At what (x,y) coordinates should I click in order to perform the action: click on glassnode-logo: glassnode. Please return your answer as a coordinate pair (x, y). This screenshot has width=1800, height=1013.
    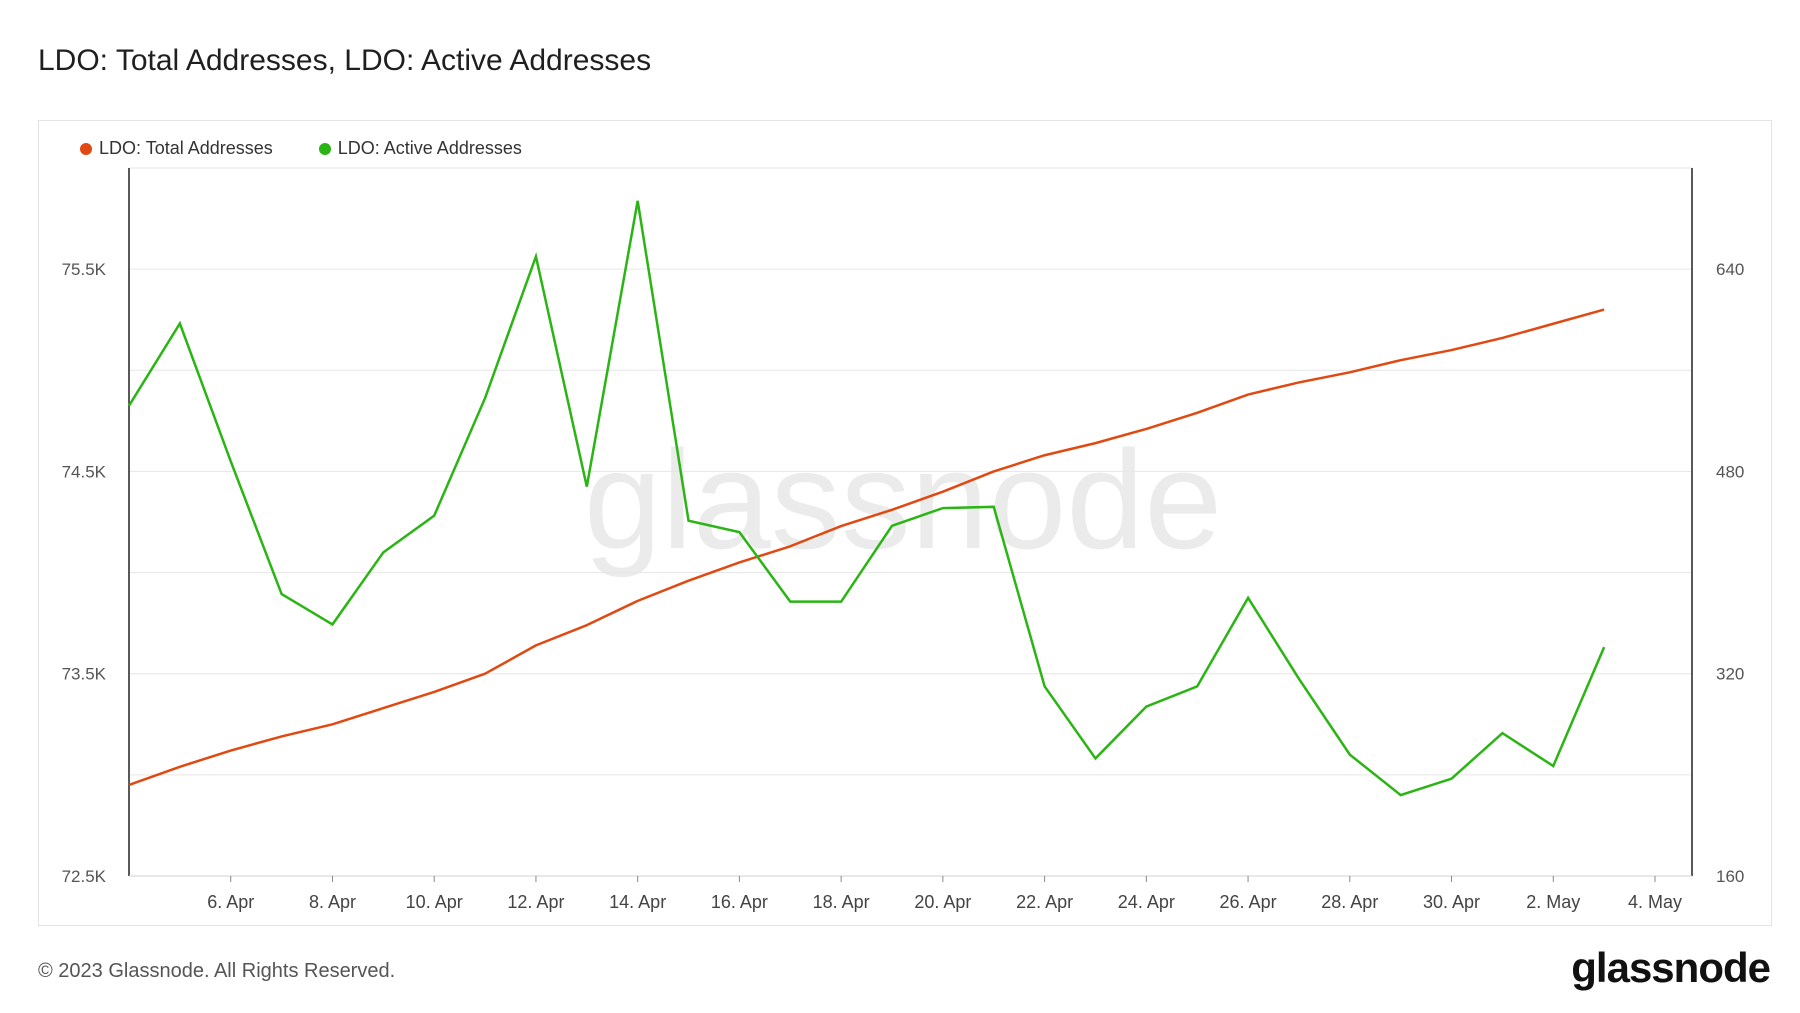
    Looking at the image, I should click on (1671, 967).